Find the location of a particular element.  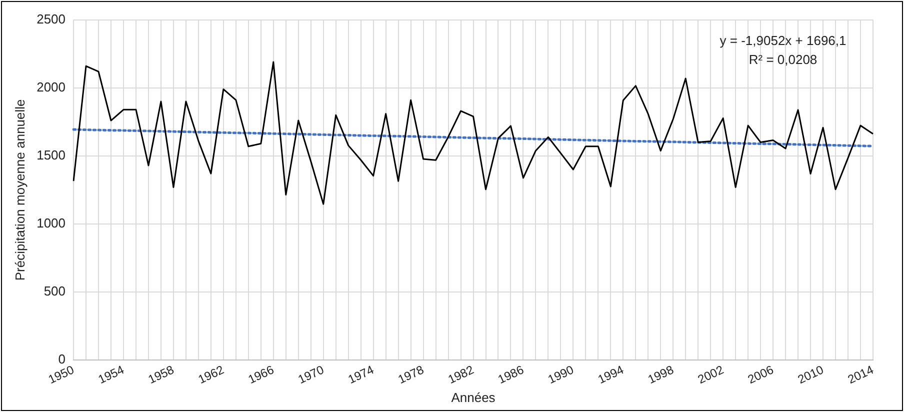

x-tick-label: 1962 is located at coordinates (211, 374).